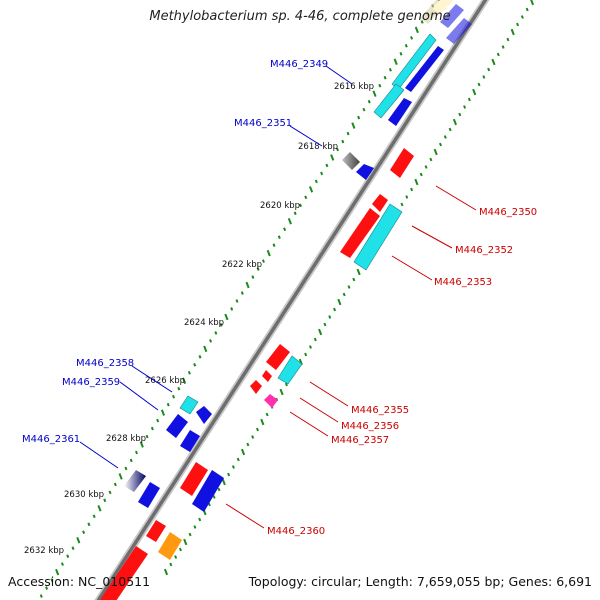  What do you see at coordinates (263, 123) in the screenshot?
I see `gene-label-M446-2351: M446_2351` at bounding box center [263, 123].